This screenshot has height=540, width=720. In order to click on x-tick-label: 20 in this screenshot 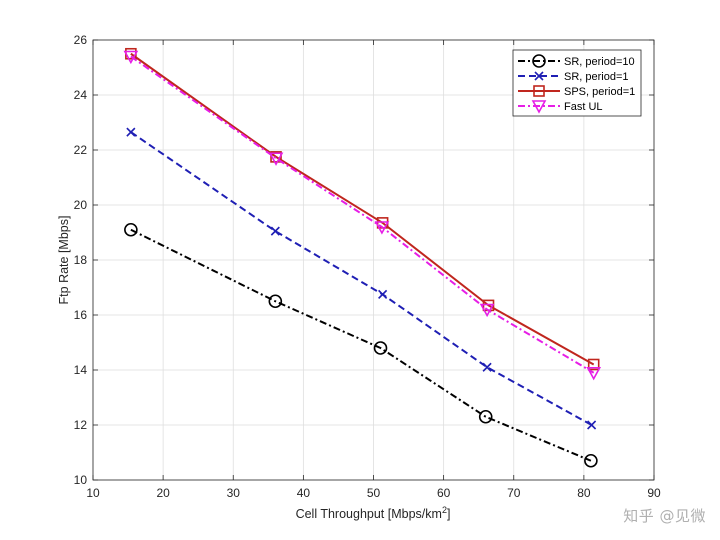, I will do `click(163, 493)`.